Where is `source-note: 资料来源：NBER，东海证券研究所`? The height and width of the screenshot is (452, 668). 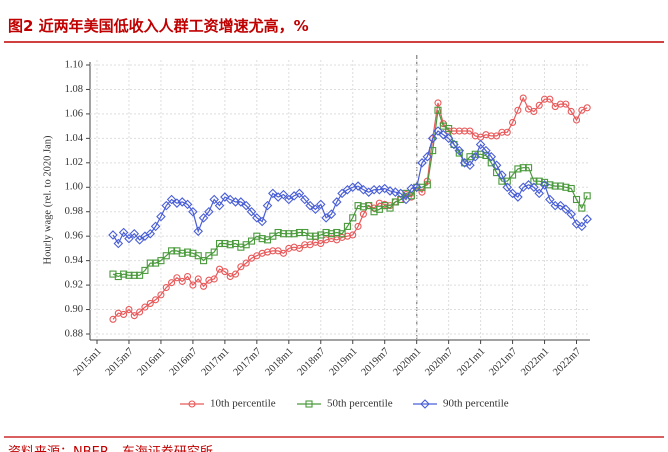
source-note: 资料来源：NBER，东海证券研究所 is located at coordinates (110, 448).